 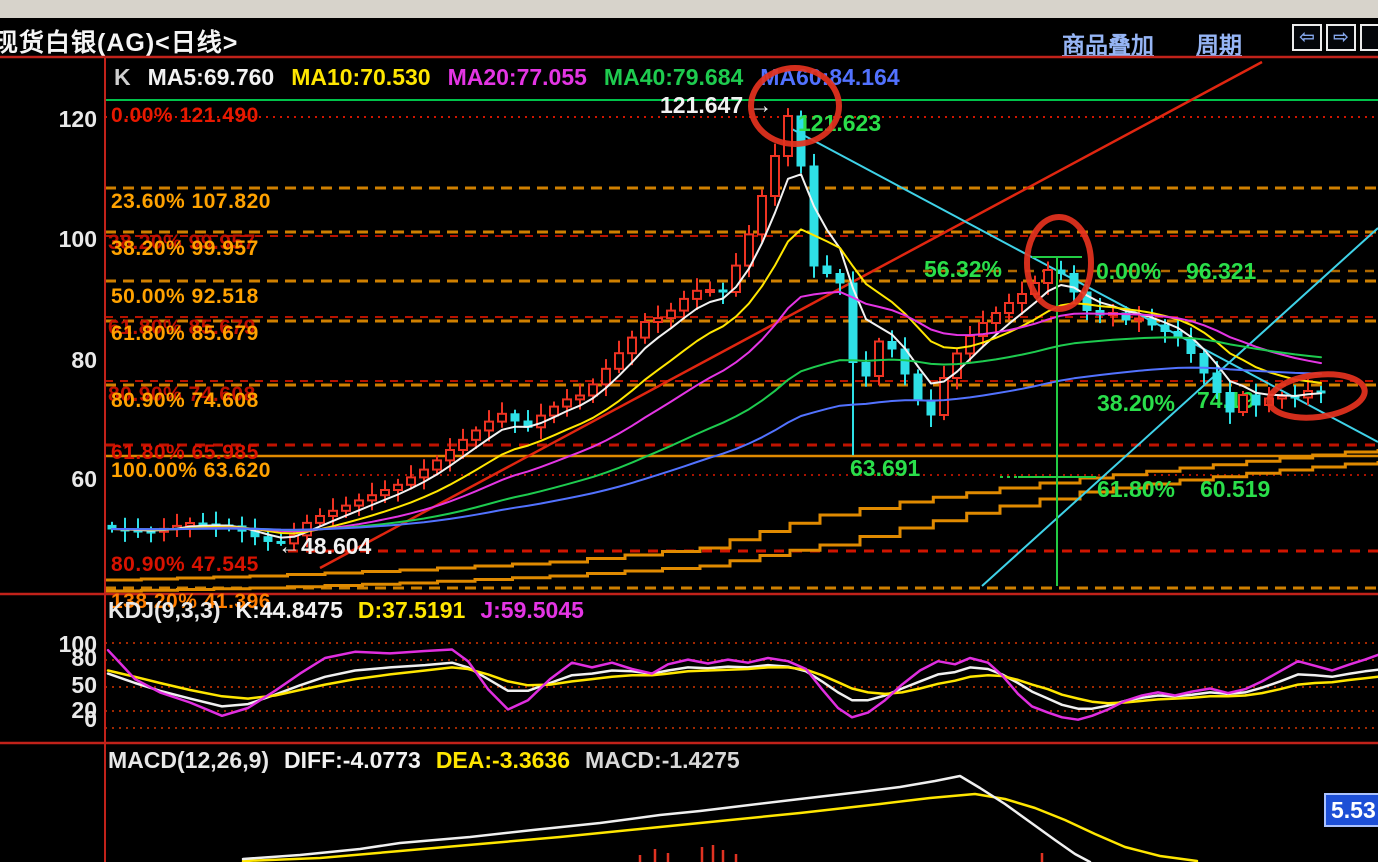 I want to click on kdj-name: KDJ(9,3,3), so click(x=164, y=610).